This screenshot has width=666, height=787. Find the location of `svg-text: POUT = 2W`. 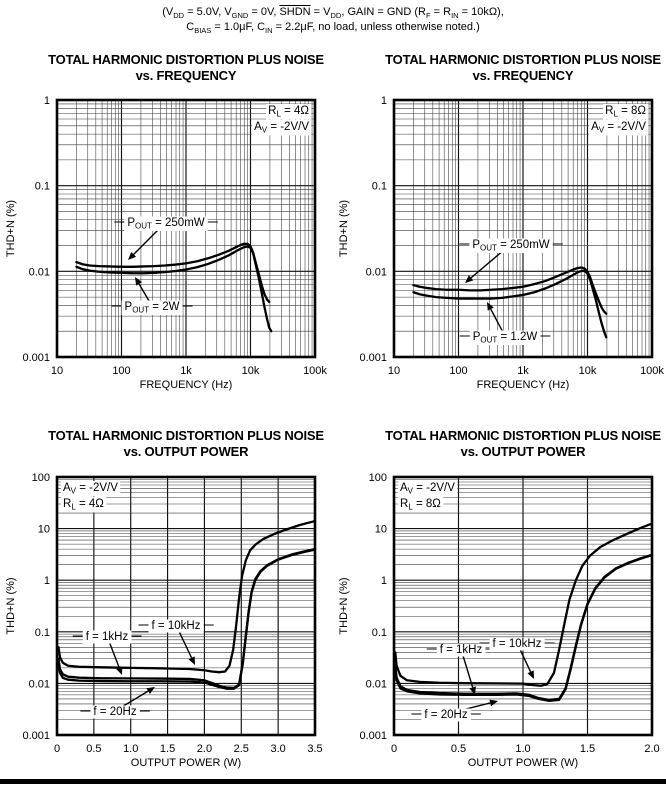

svg-text: POUT = 2W is located at coordinates (152, 308).